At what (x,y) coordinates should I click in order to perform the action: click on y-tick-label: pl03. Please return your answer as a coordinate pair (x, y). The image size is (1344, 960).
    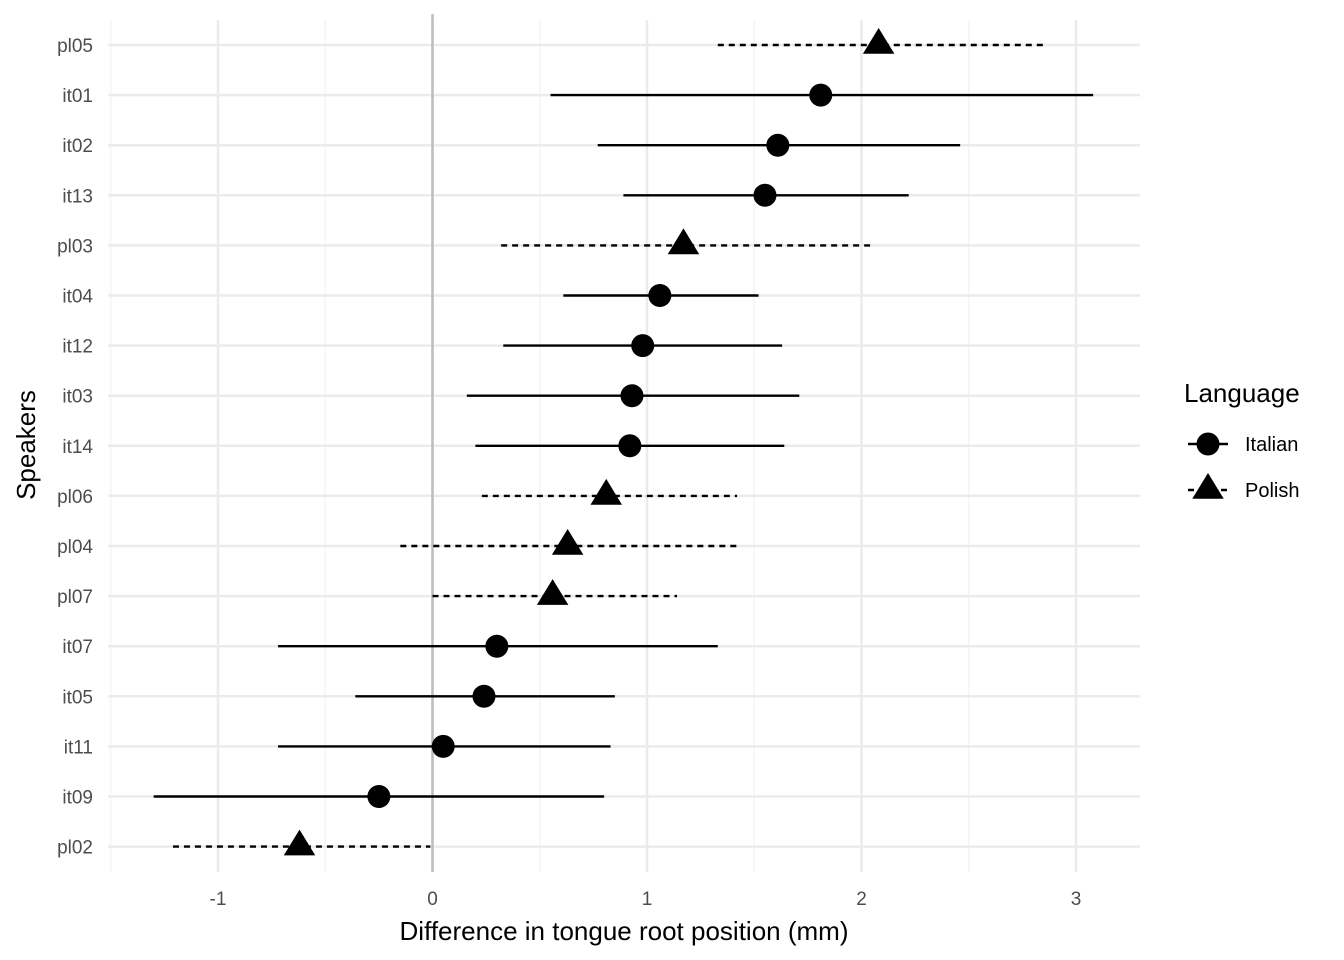
    Looking at the image, I should click on (75, 246).